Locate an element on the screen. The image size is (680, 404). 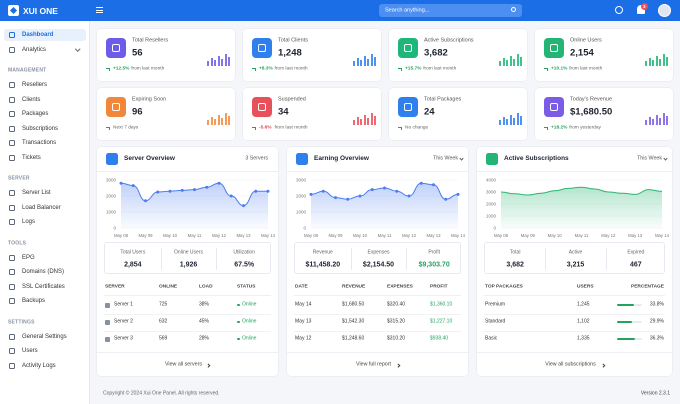
notifications is located at coordinates (641, 9).